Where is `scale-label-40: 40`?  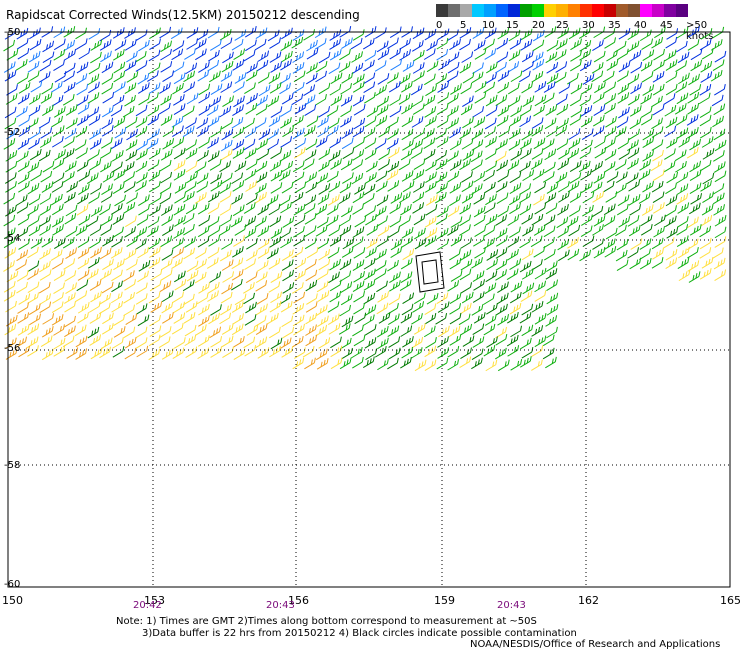 scale-label-40: 40 is located at coordinates (640, 25).